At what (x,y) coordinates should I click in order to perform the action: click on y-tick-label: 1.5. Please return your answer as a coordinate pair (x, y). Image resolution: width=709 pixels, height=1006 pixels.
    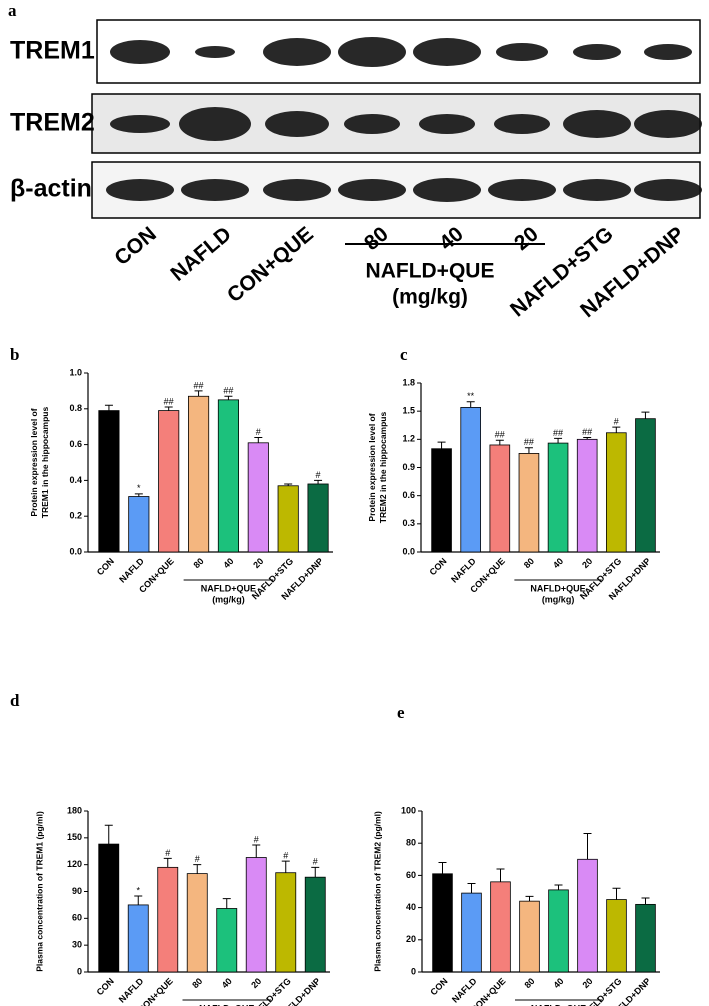
    Looking at the image, I should click on (408, 411).